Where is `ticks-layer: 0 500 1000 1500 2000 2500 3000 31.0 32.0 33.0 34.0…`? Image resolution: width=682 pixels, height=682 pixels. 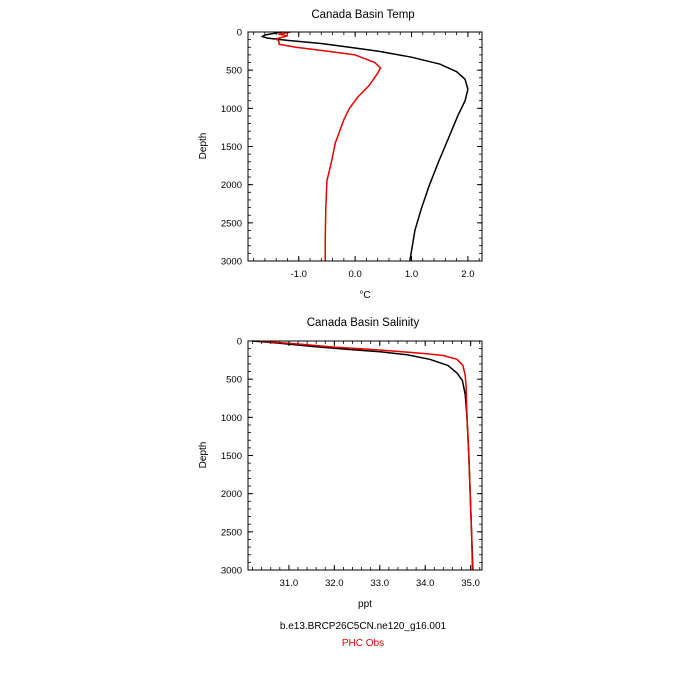
ticks-layer: 0 500 1000 1500 2000 2500 3000 31.0 32.0 33.0 34.0… is located at coordinates (351, 463).